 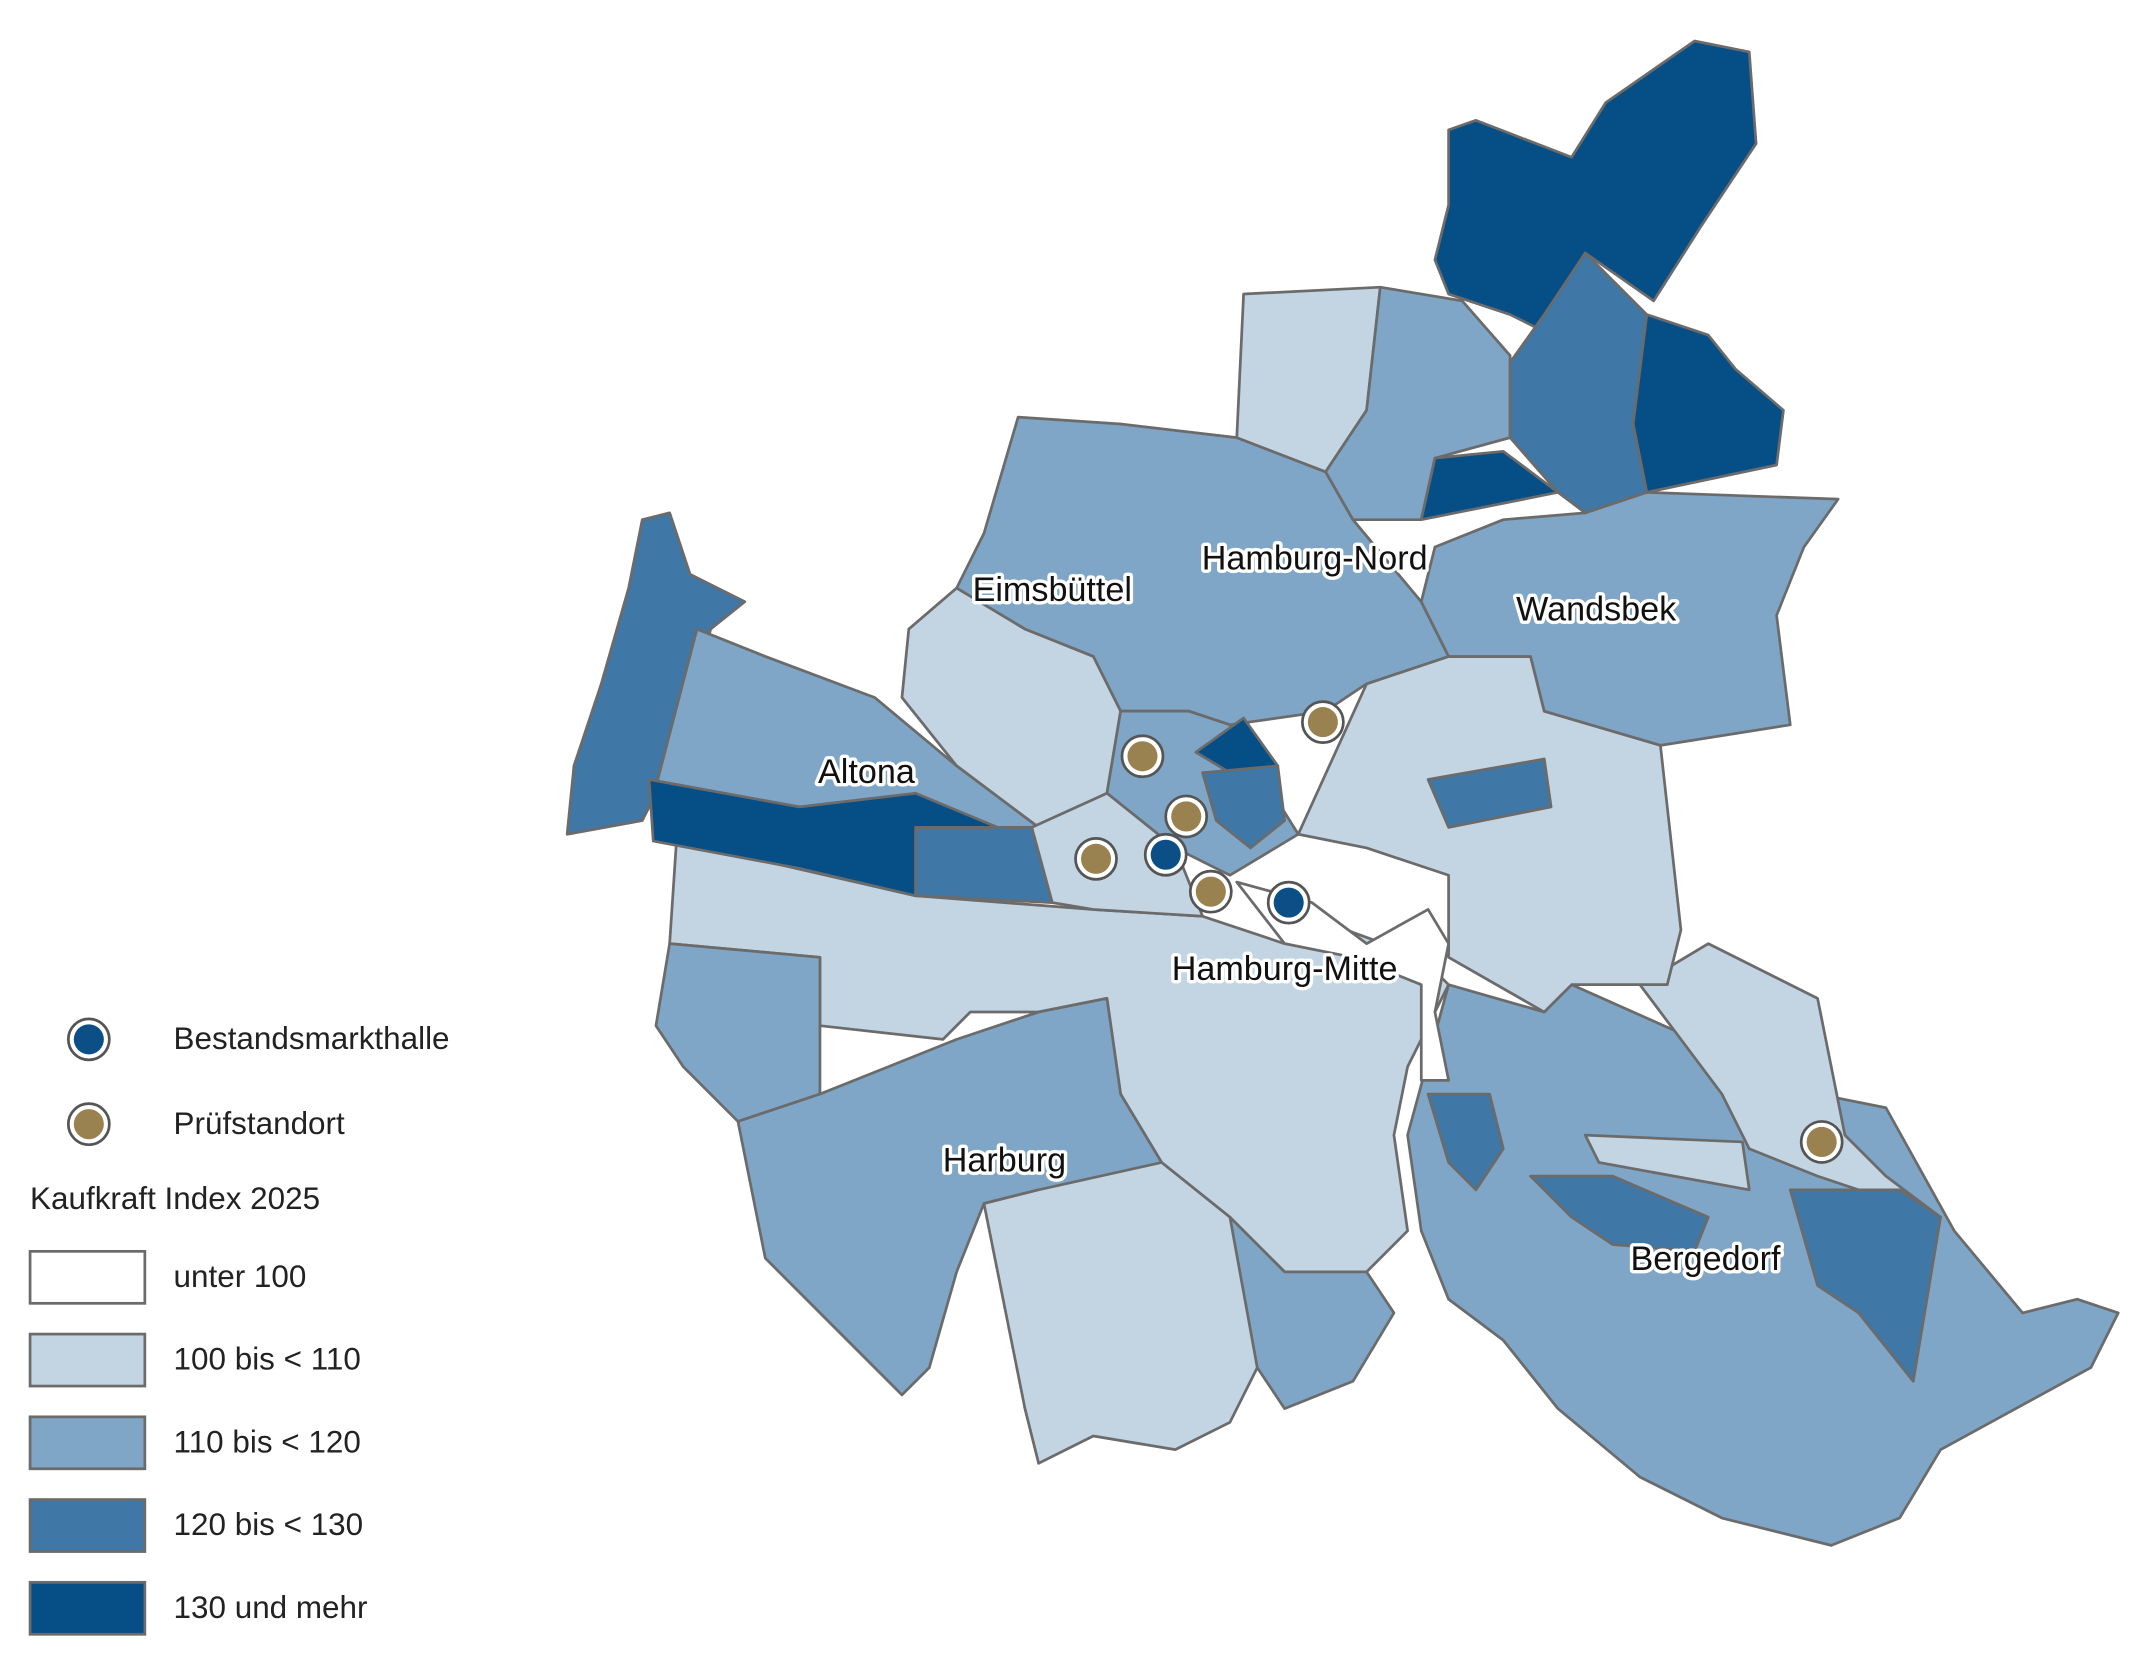 What do you see at coordinates (267, 1359) in the screenshot?
I see `legend-label: 100 bis < 110` at bounding box center [267, 1359].